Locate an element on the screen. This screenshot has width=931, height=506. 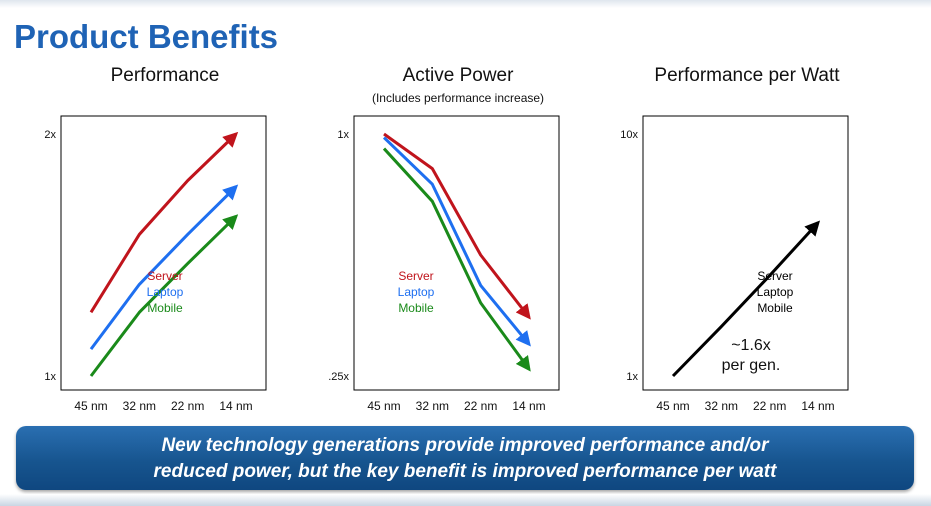
performance-per-watt-ytick-label-1x: 1x is located at coordinates (632, 377).